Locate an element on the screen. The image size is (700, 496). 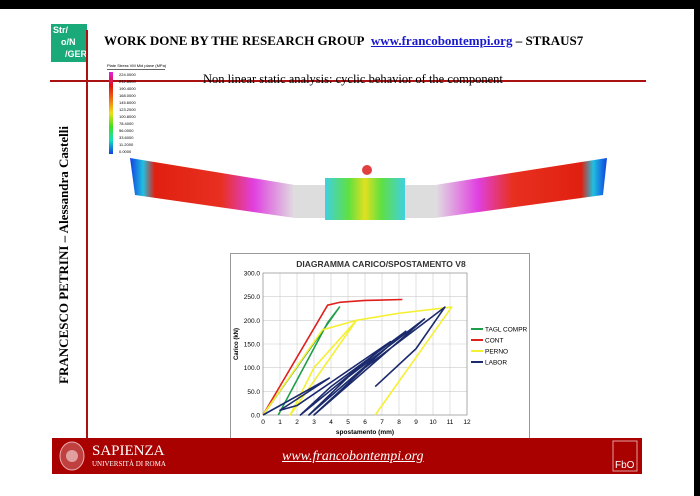
fem-legend-value: 190.4000 is located at coordinates (127, 88).